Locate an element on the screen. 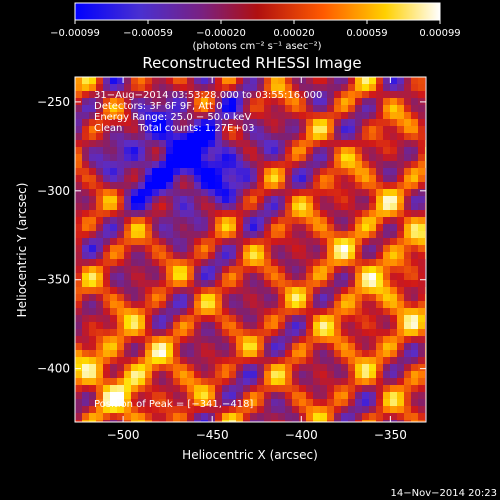 This screenshot has height=500, width=500. colorbar-ticks is located at coordinates (257, 22).